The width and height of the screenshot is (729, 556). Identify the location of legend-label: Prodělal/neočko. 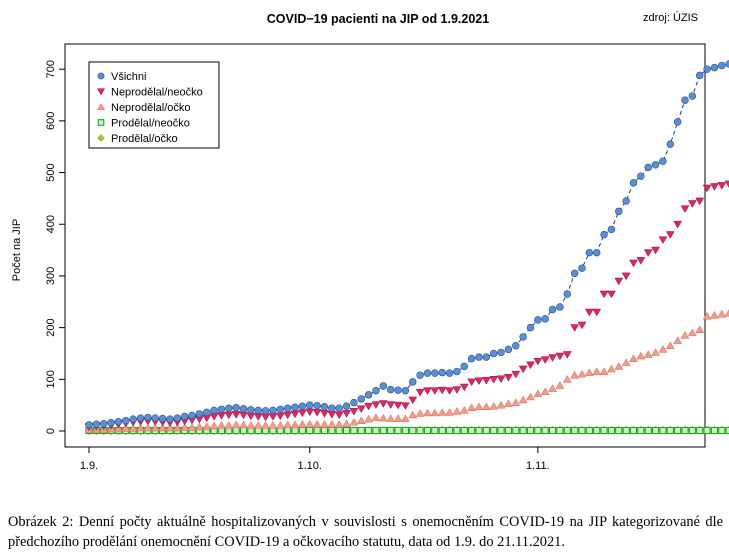
(150, 124).